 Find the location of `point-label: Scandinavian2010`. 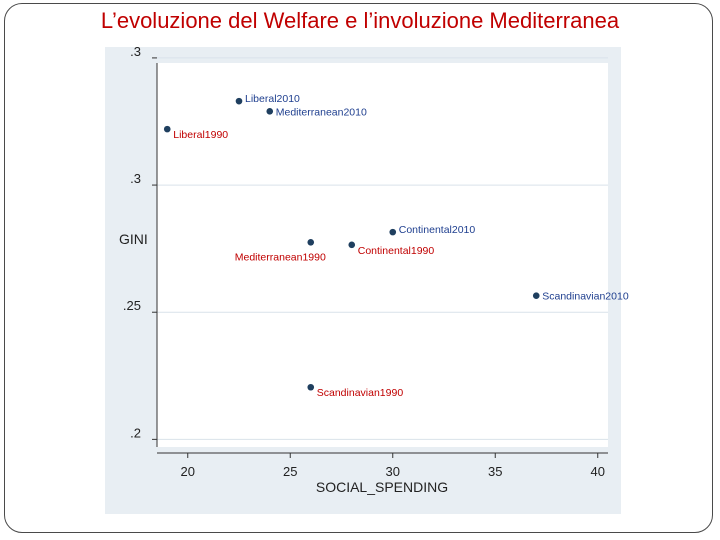

point-label: Scandinavian2010 is located at coordinates (585, 297).